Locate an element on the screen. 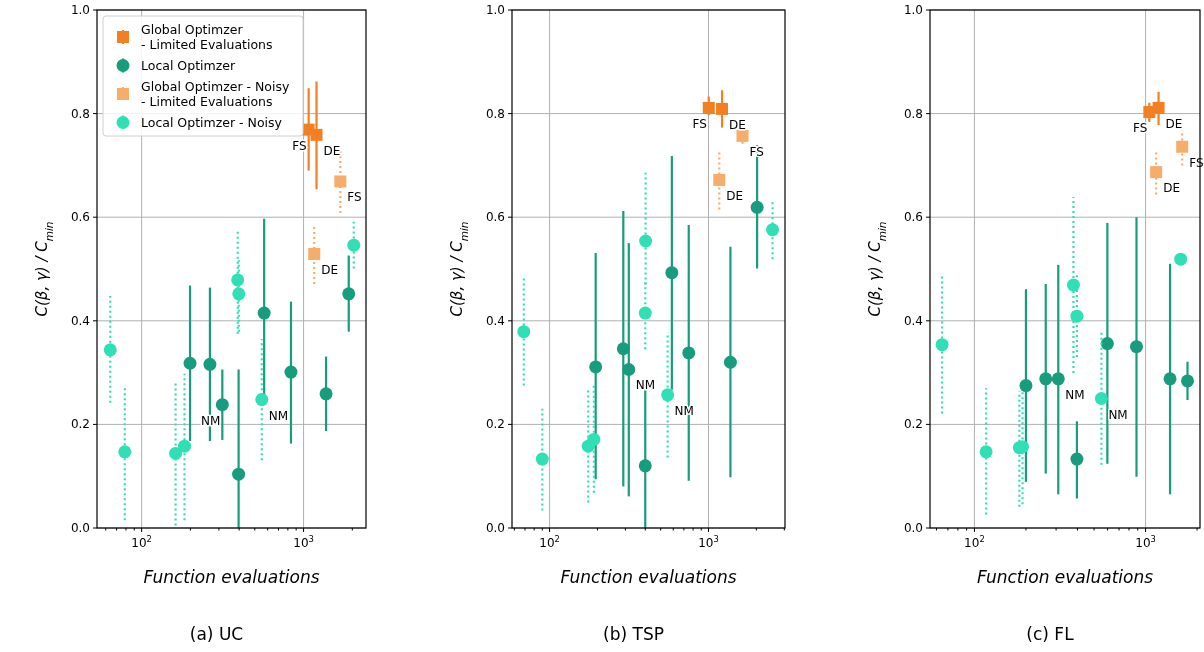 The width and height of the screenshot is (1204, 652). legend-label: Local Optimzer is located at coordinates (188, 65).